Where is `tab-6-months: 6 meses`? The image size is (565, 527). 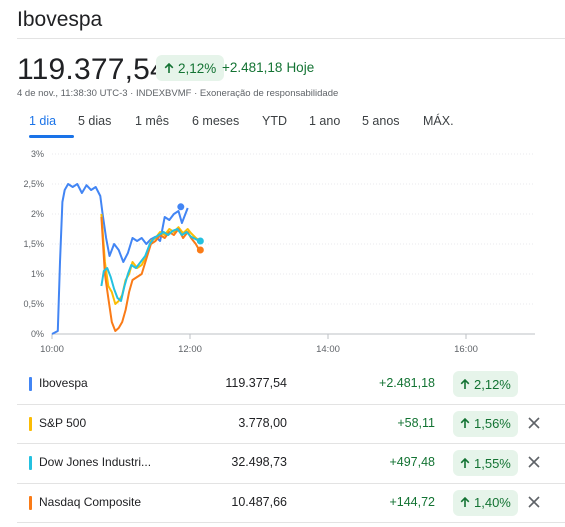
tab-6-months: 6 meses is located at coordinates (216, 121).